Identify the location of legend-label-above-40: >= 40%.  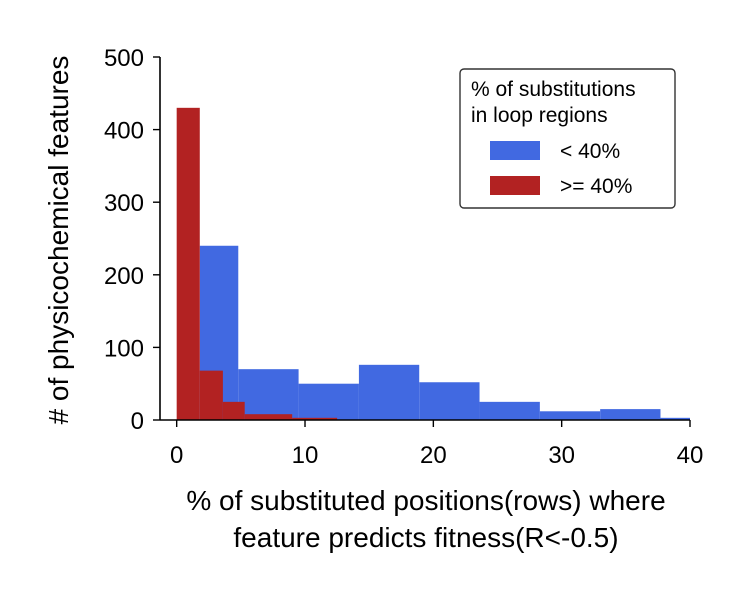
(596, 186).